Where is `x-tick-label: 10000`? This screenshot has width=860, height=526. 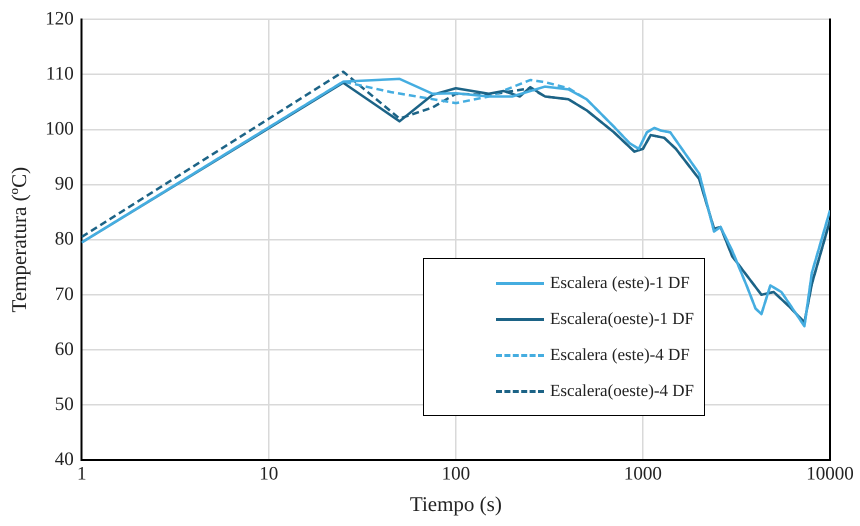 x-tick-label: 10000 is located at coordinates (830, 473).